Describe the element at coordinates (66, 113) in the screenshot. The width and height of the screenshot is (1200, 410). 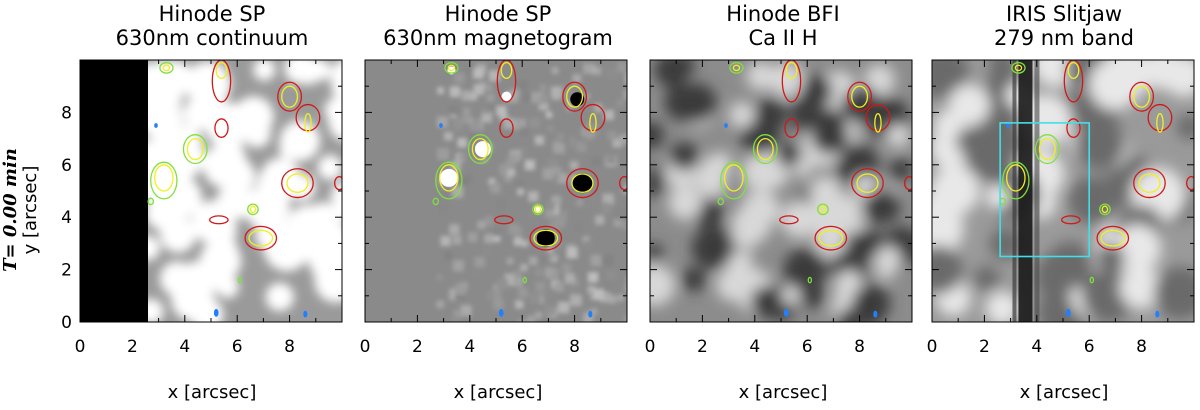
I see `y-tick-label: 8` at that location.